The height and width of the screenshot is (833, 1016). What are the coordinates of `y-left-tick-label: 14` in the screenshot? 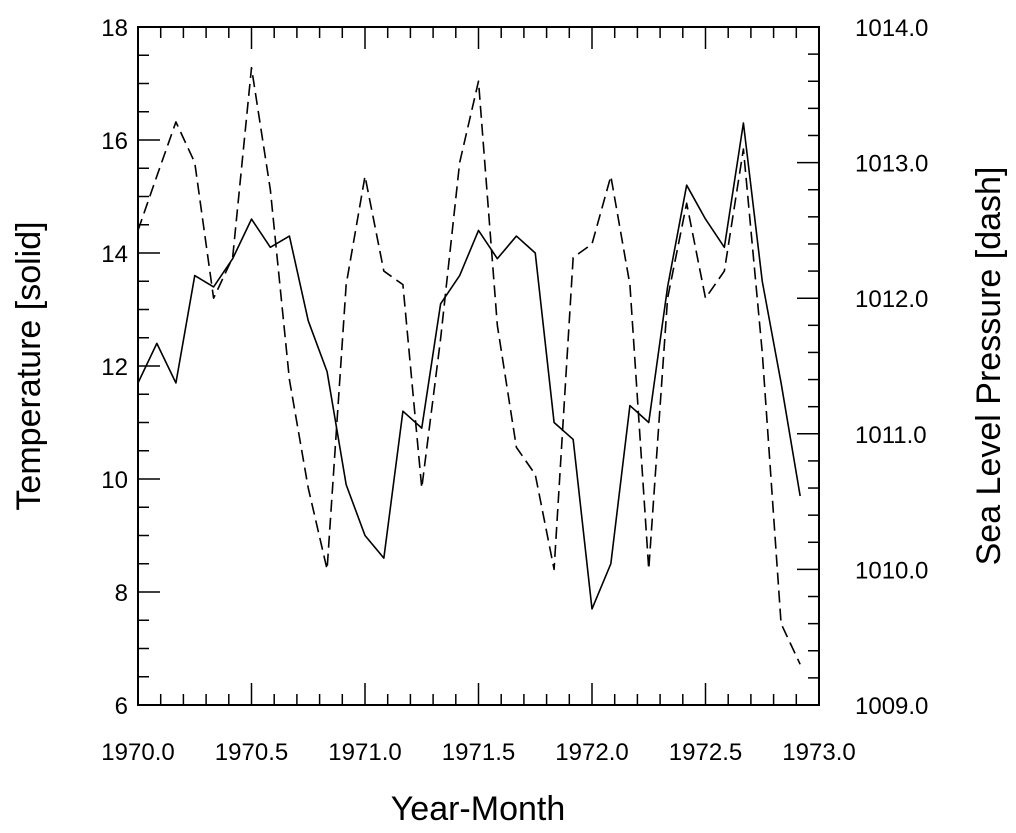 It's located at (114, 254).